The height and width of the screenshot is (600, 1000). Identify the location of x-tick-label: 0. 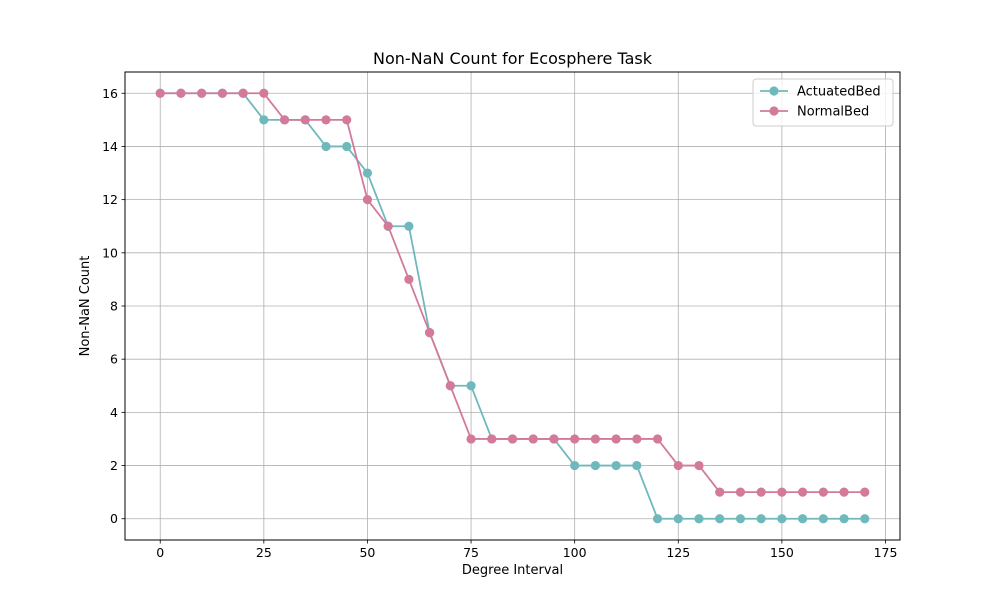
(160, 552).